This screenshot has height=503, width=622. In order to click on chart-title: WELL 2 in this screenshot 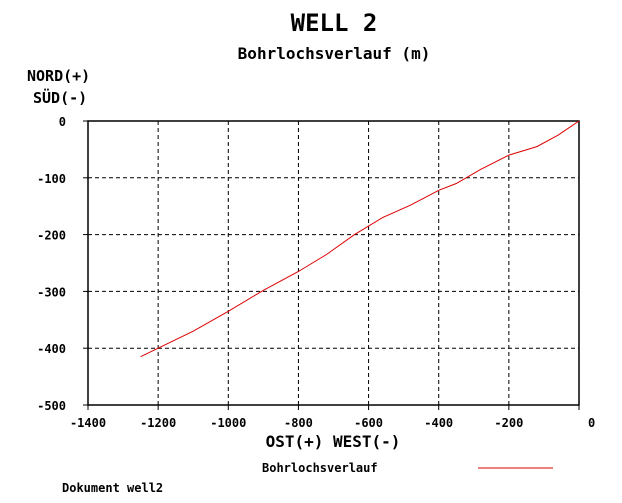, I will do `click(334, 23)`.